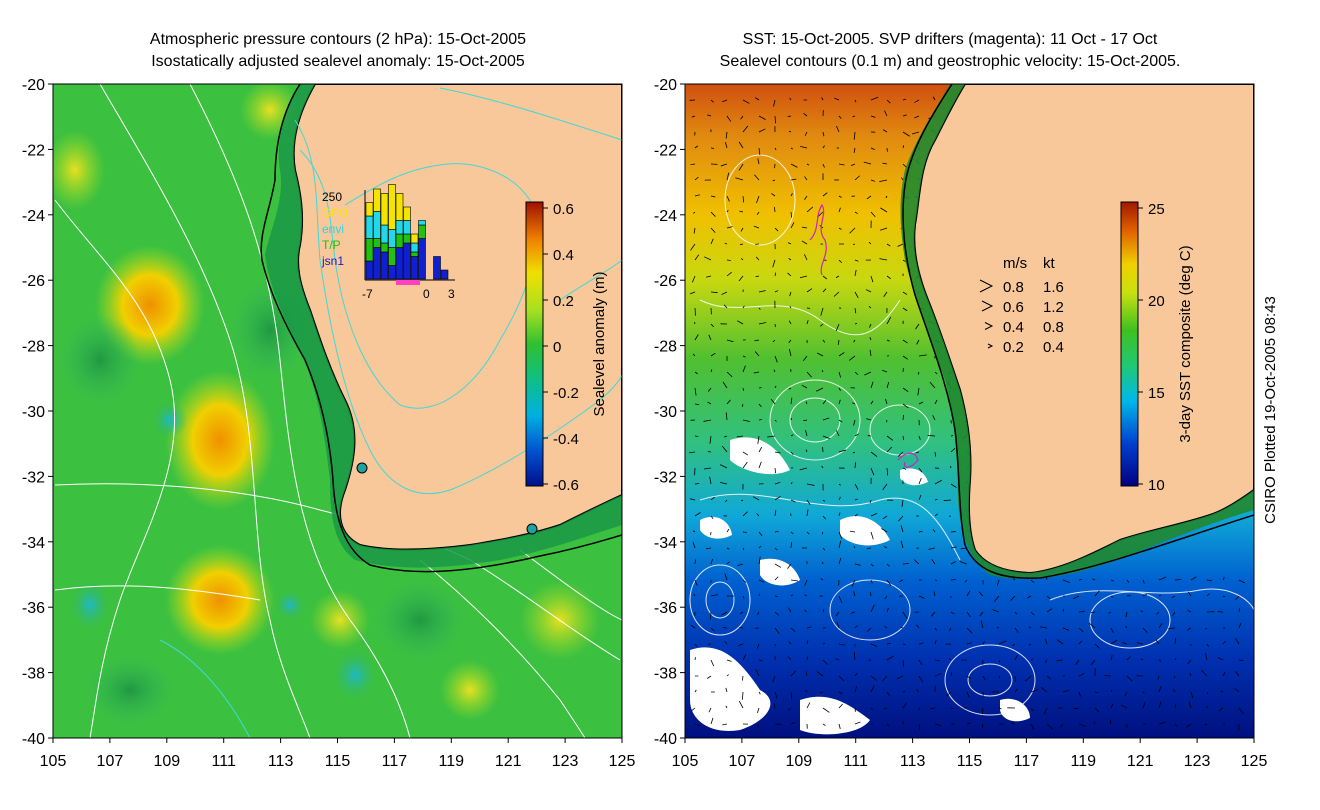 Image resolution: width=1320 pixels, height=810 pixels. What do you see at coordinates (563, 255) in the screenshot?
I see `colorbar-tick-label: 0.4` at bounding box center [563, 255].